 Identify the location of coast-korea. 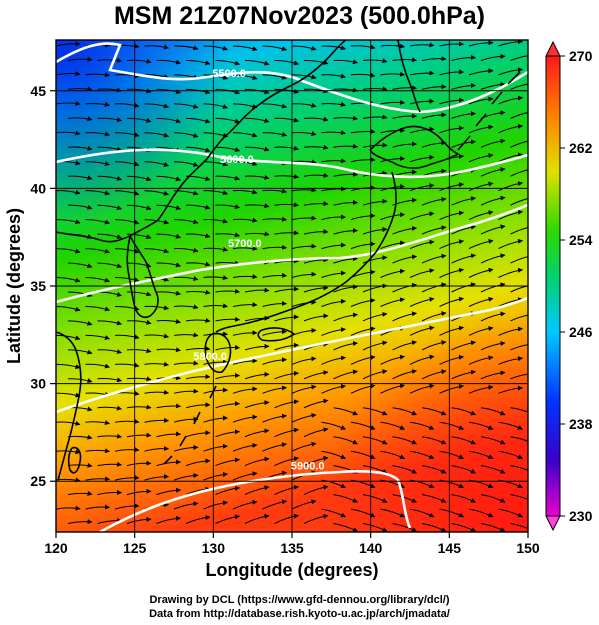
(142, 277).